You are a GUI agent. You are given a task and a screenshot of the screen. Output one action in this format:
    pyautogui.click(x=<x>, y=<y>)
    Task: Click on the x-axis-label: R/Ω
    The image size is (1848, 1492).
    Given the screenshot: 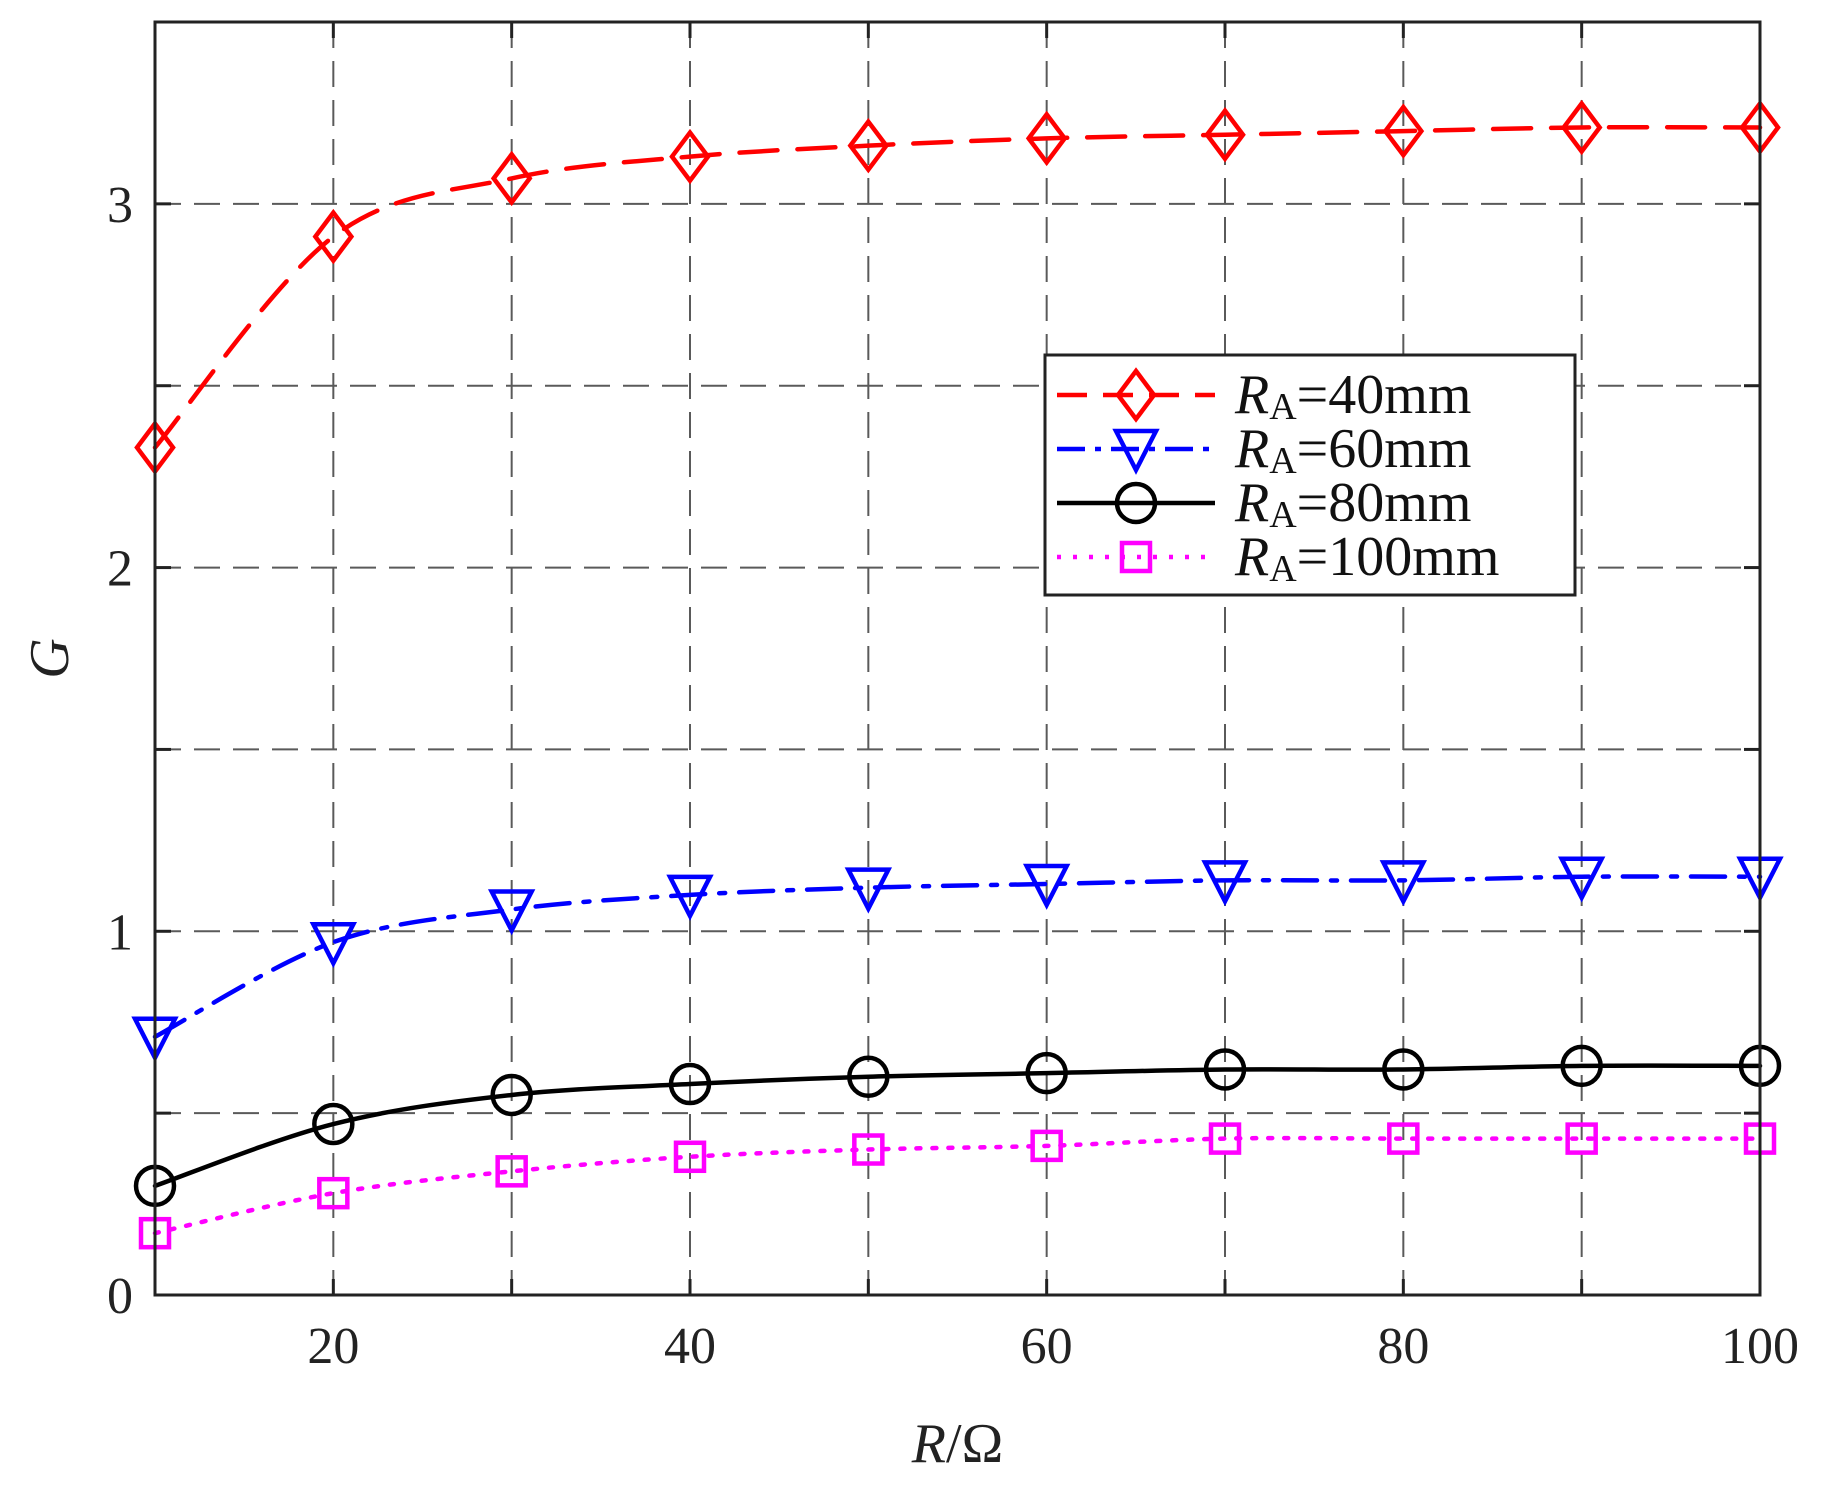 What is the action you would take?
    pyautogui.click(x=957, y=1444)
    